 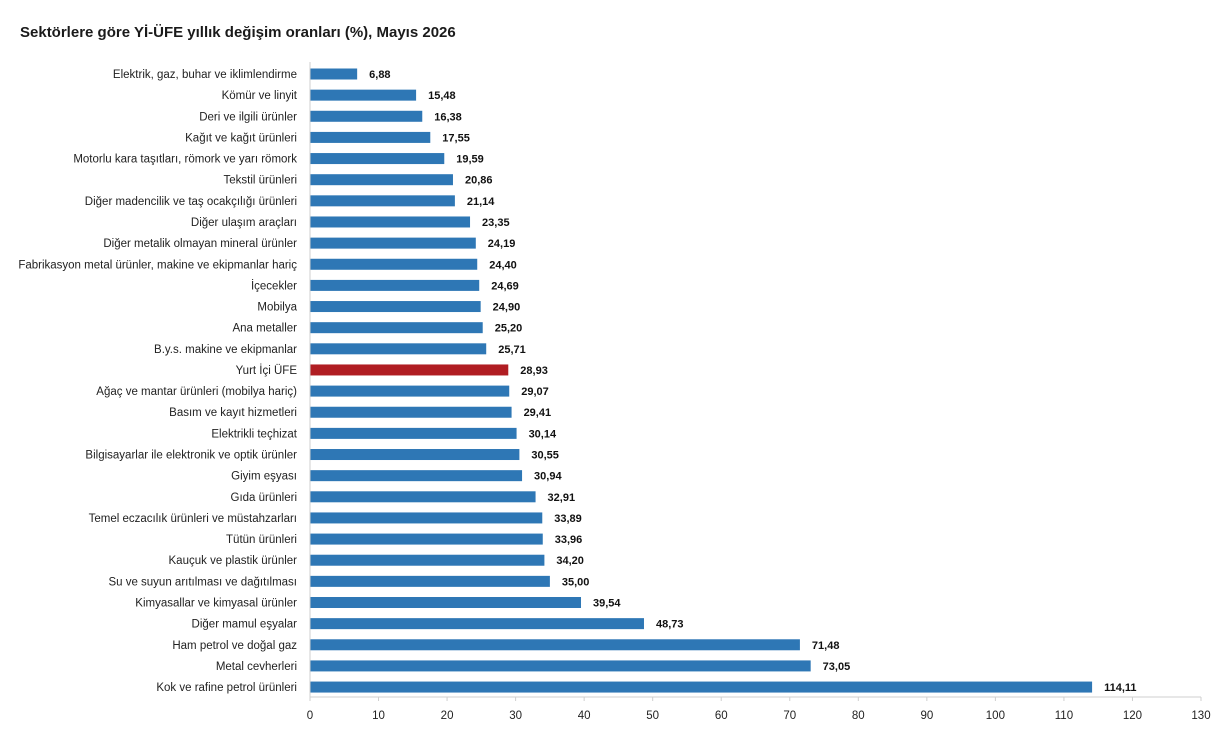 I want to click on x-tick-label: 130, so click(x=1200, y=716).